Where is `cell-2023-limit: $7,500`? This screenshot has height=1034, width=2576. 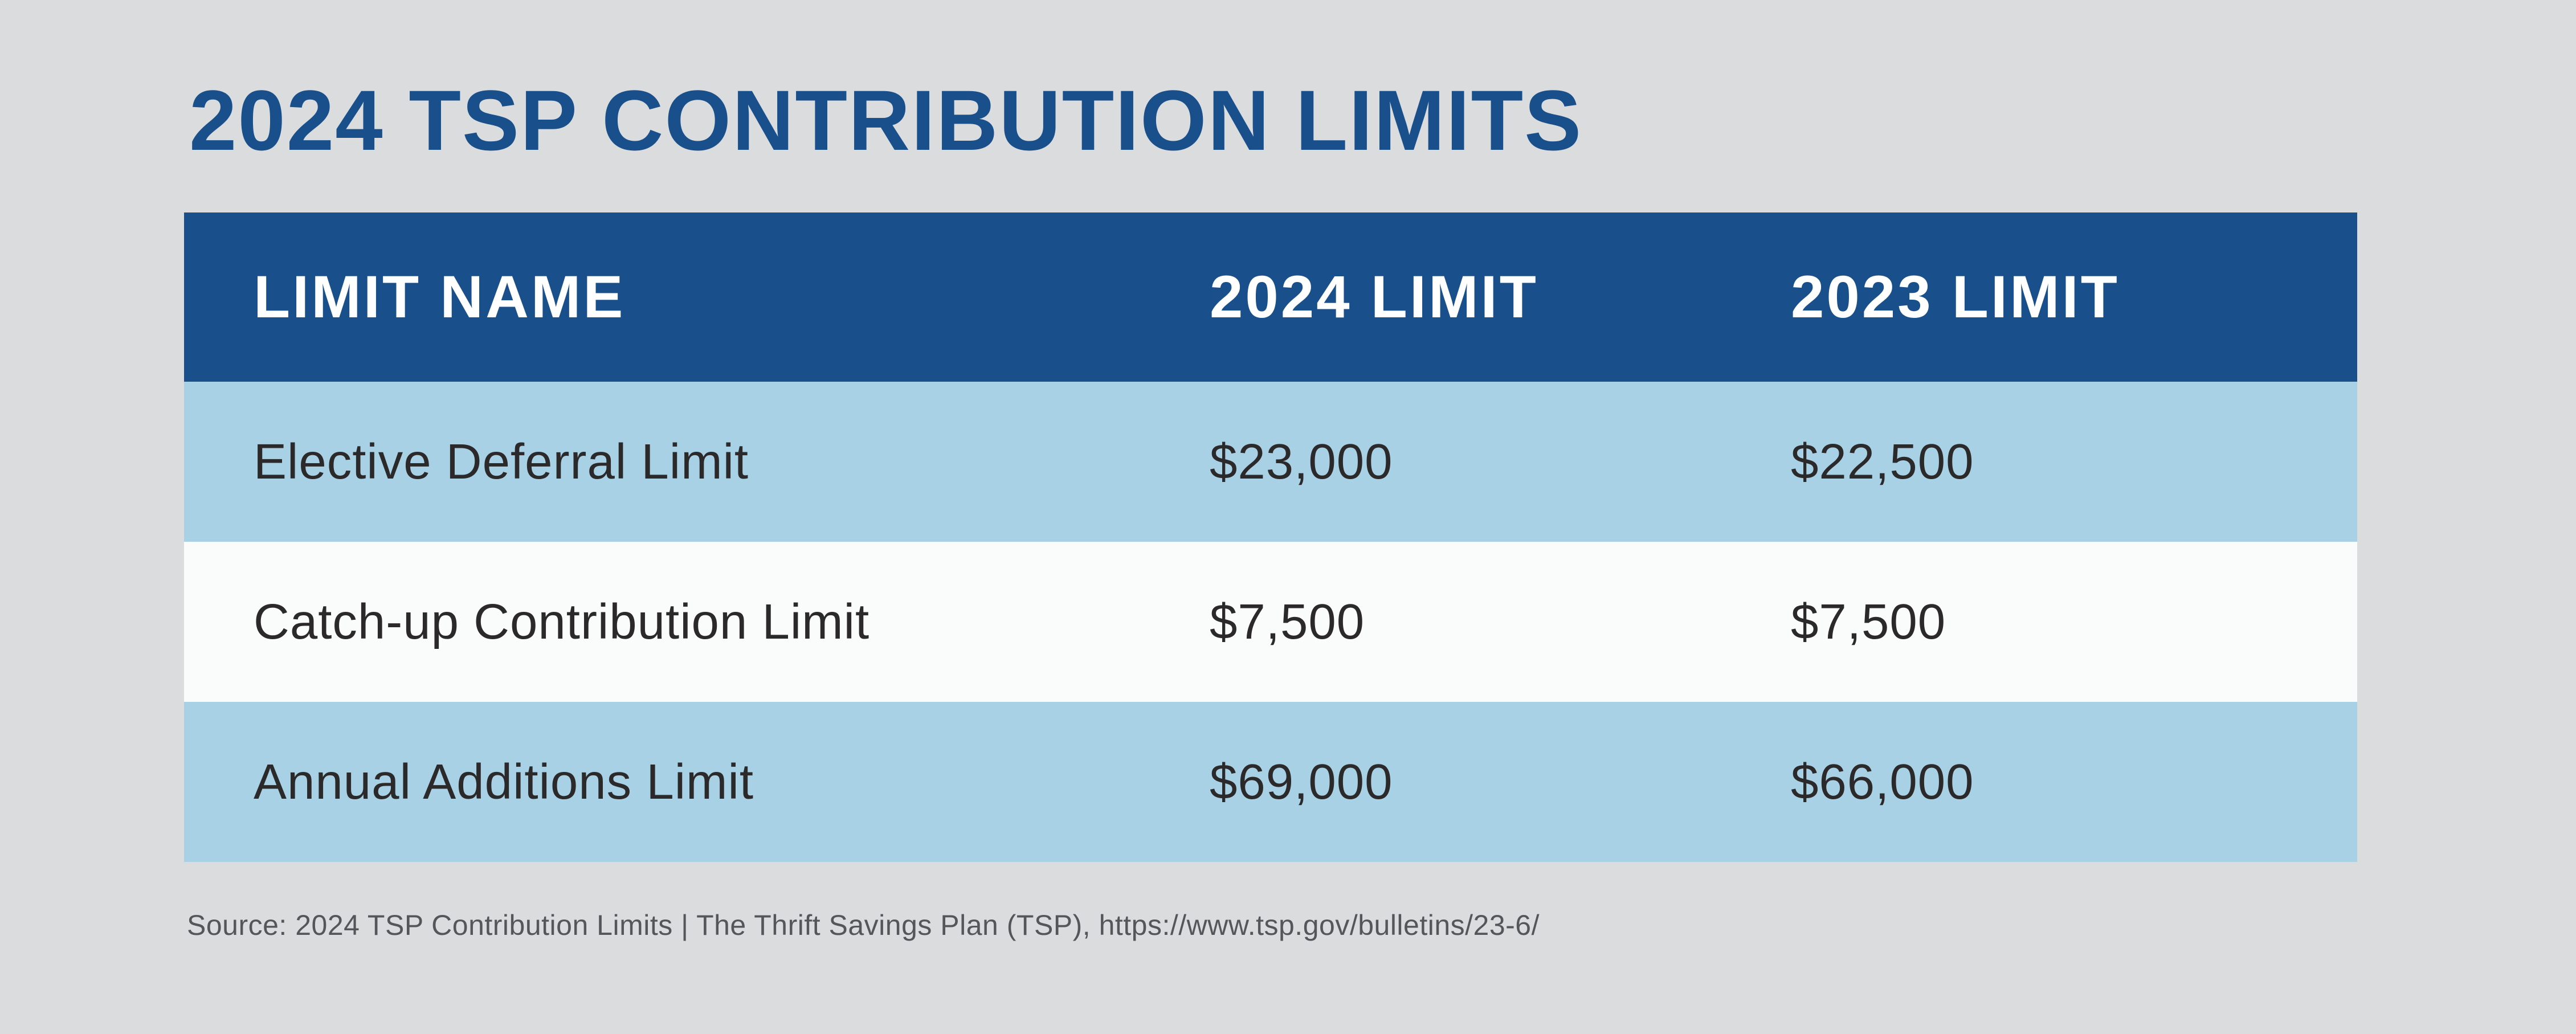
cell-2023-limit: $7,500 is located at coordinates (1869, 621).